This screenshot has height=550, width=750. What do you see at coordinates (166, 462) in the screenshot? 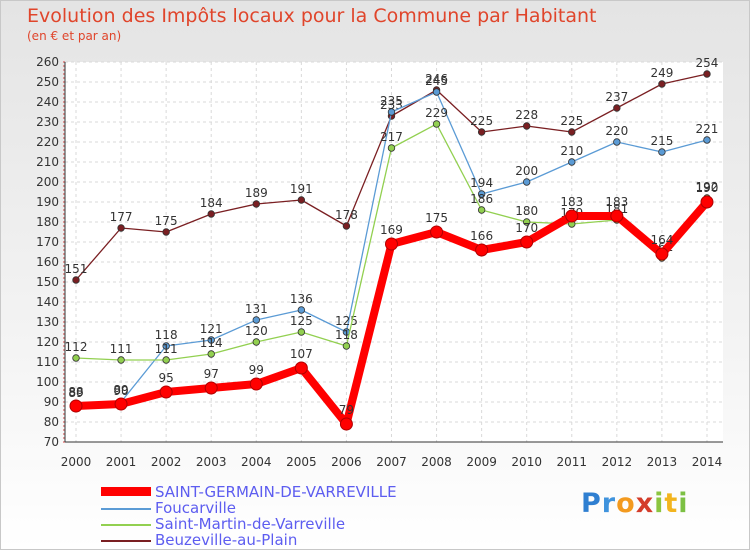
I see `x-tick-label: 2002` at bounding box center [166, 462].